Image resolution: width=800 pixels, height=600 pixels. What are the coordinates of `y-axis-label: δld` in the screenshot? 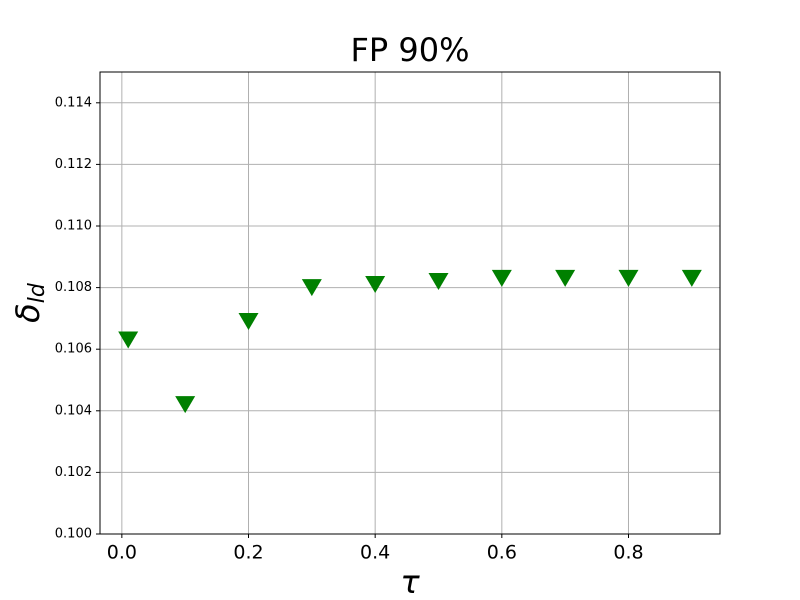 It's located at (29, 302).